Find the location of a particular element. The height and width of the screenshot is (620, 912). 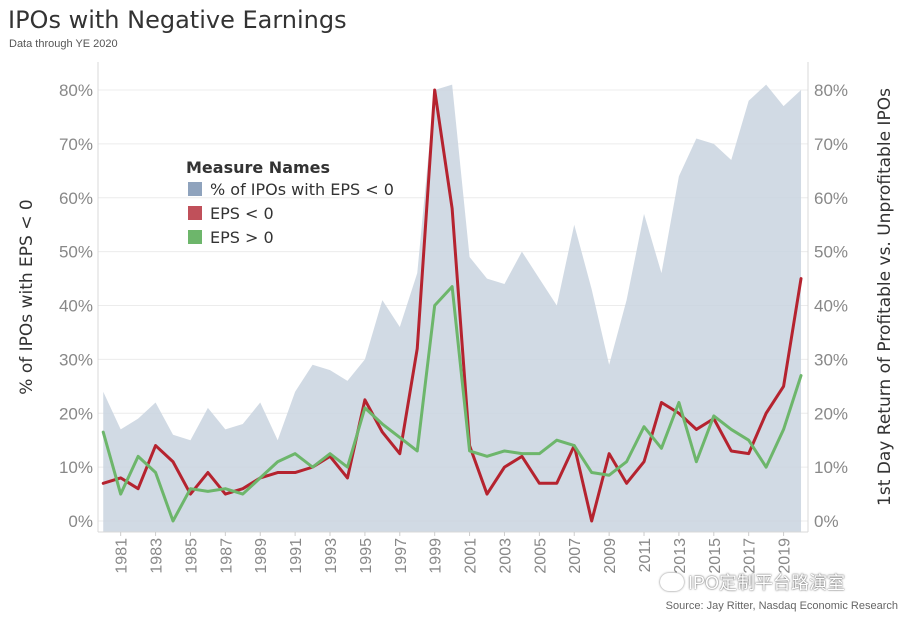

watermark: IPO定制平台路演室 is located at coordinates (752, 582).